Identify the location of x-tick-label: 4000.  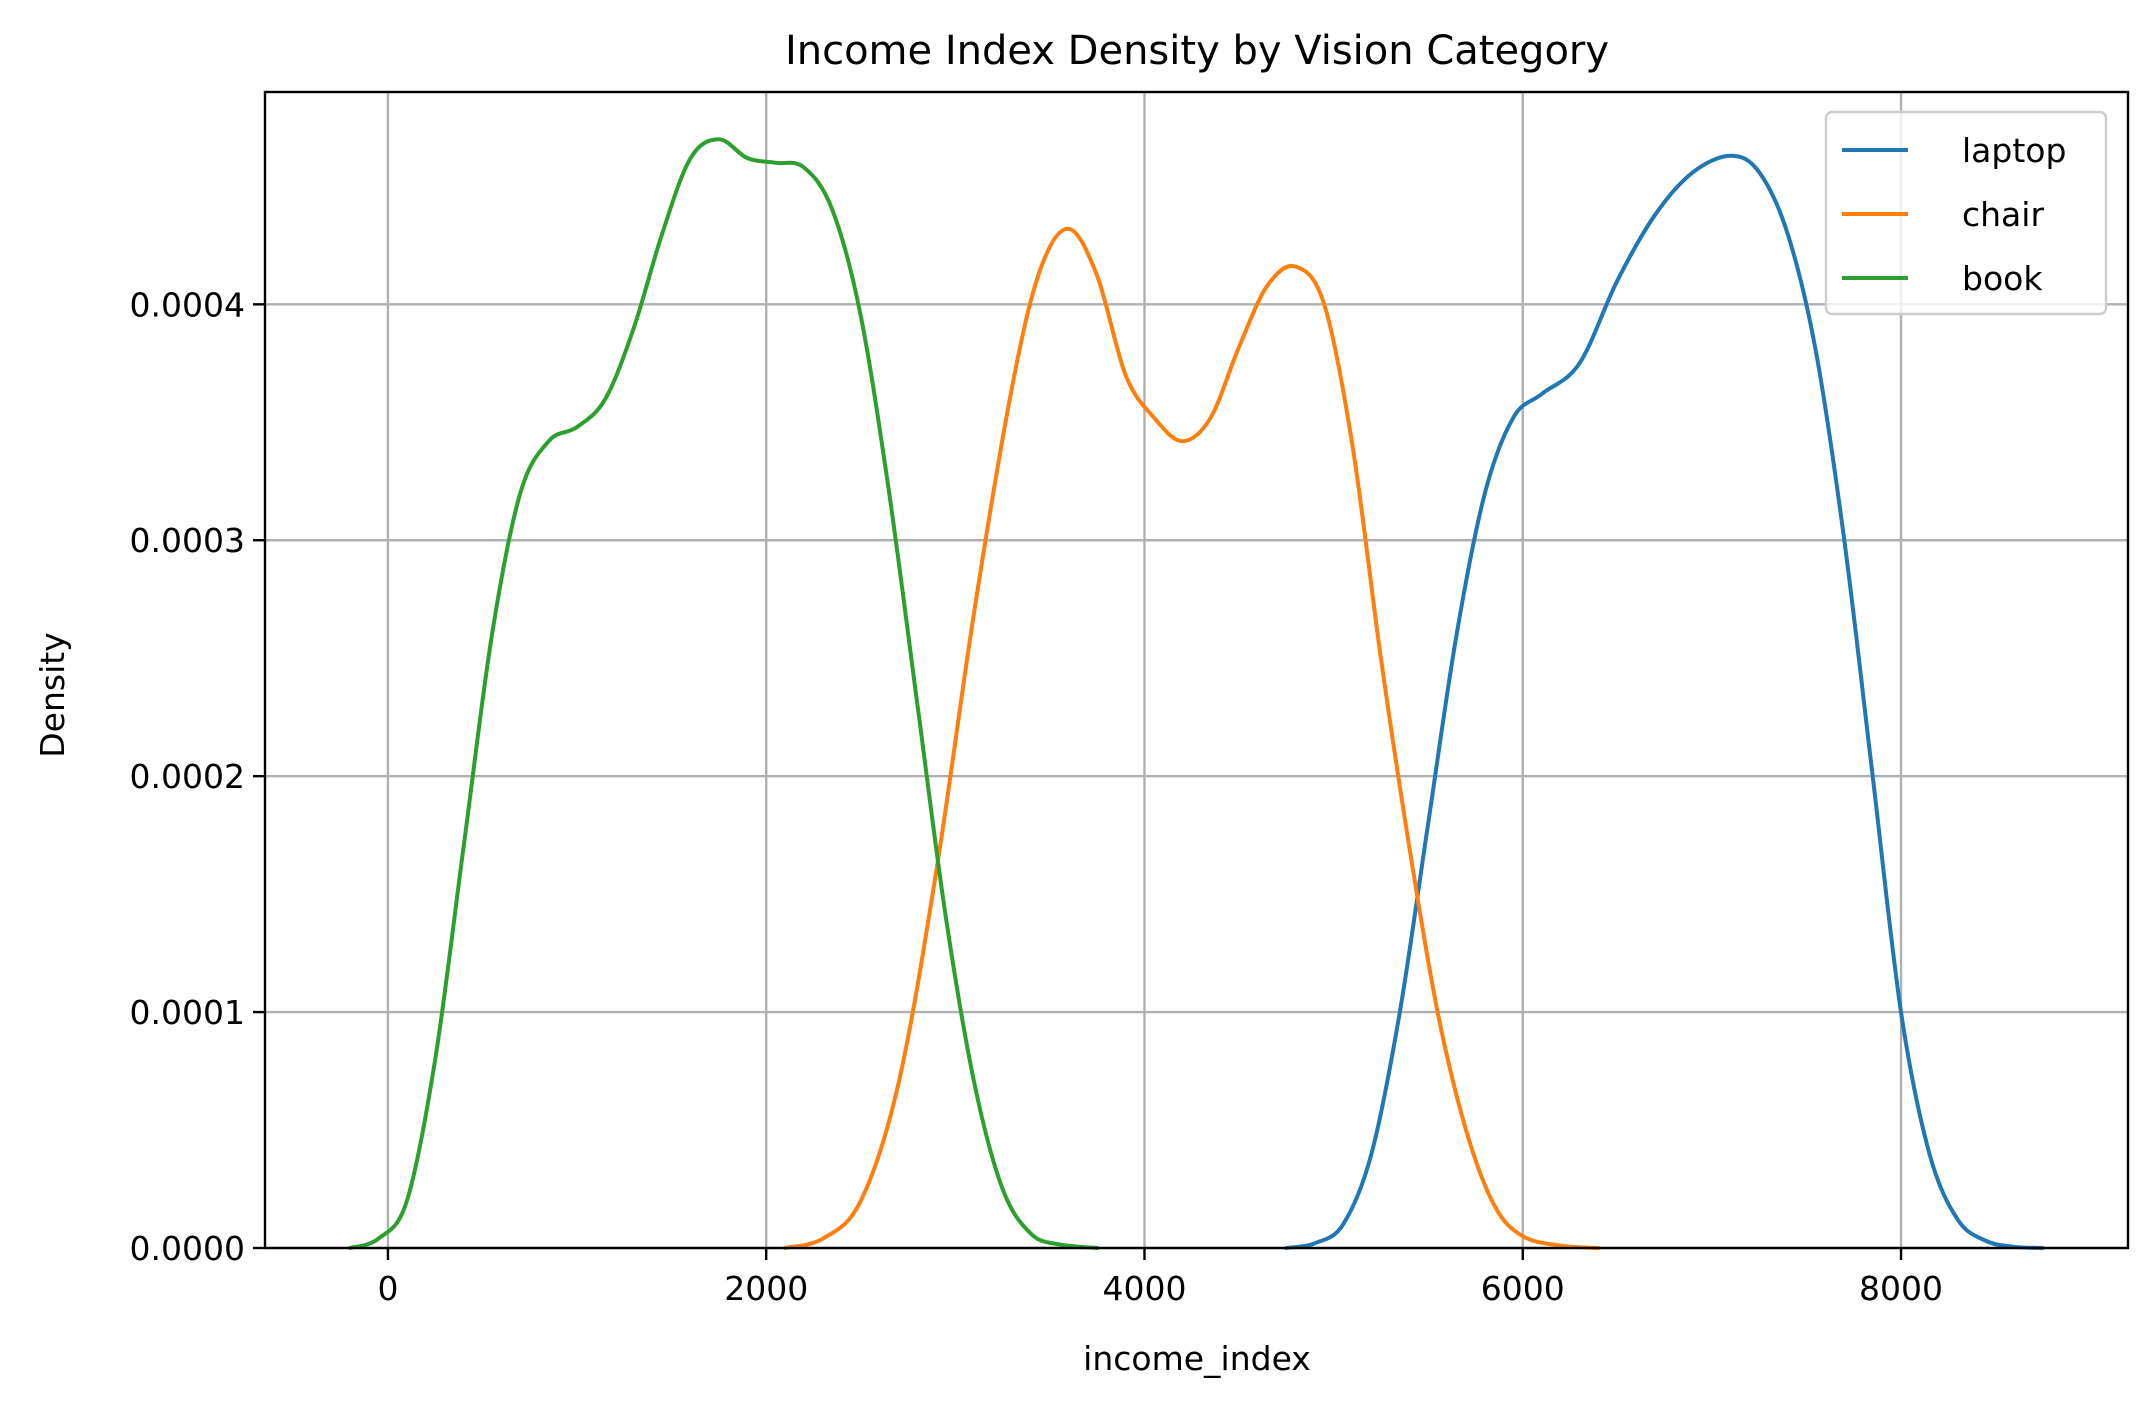
(1144, 1288).